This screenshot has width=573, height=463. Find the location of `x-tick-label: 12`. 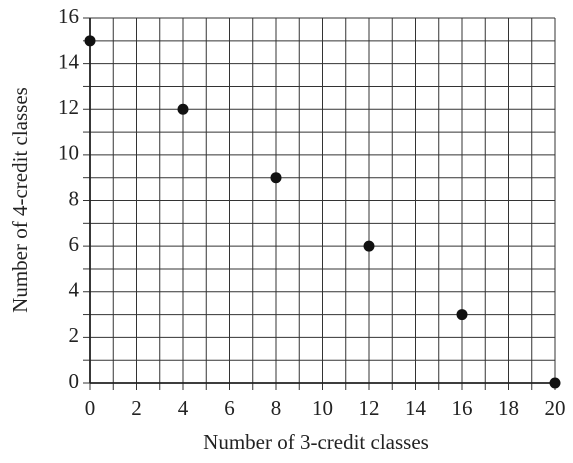

x-tick-label: 12 is located at coordinates (369, 408).